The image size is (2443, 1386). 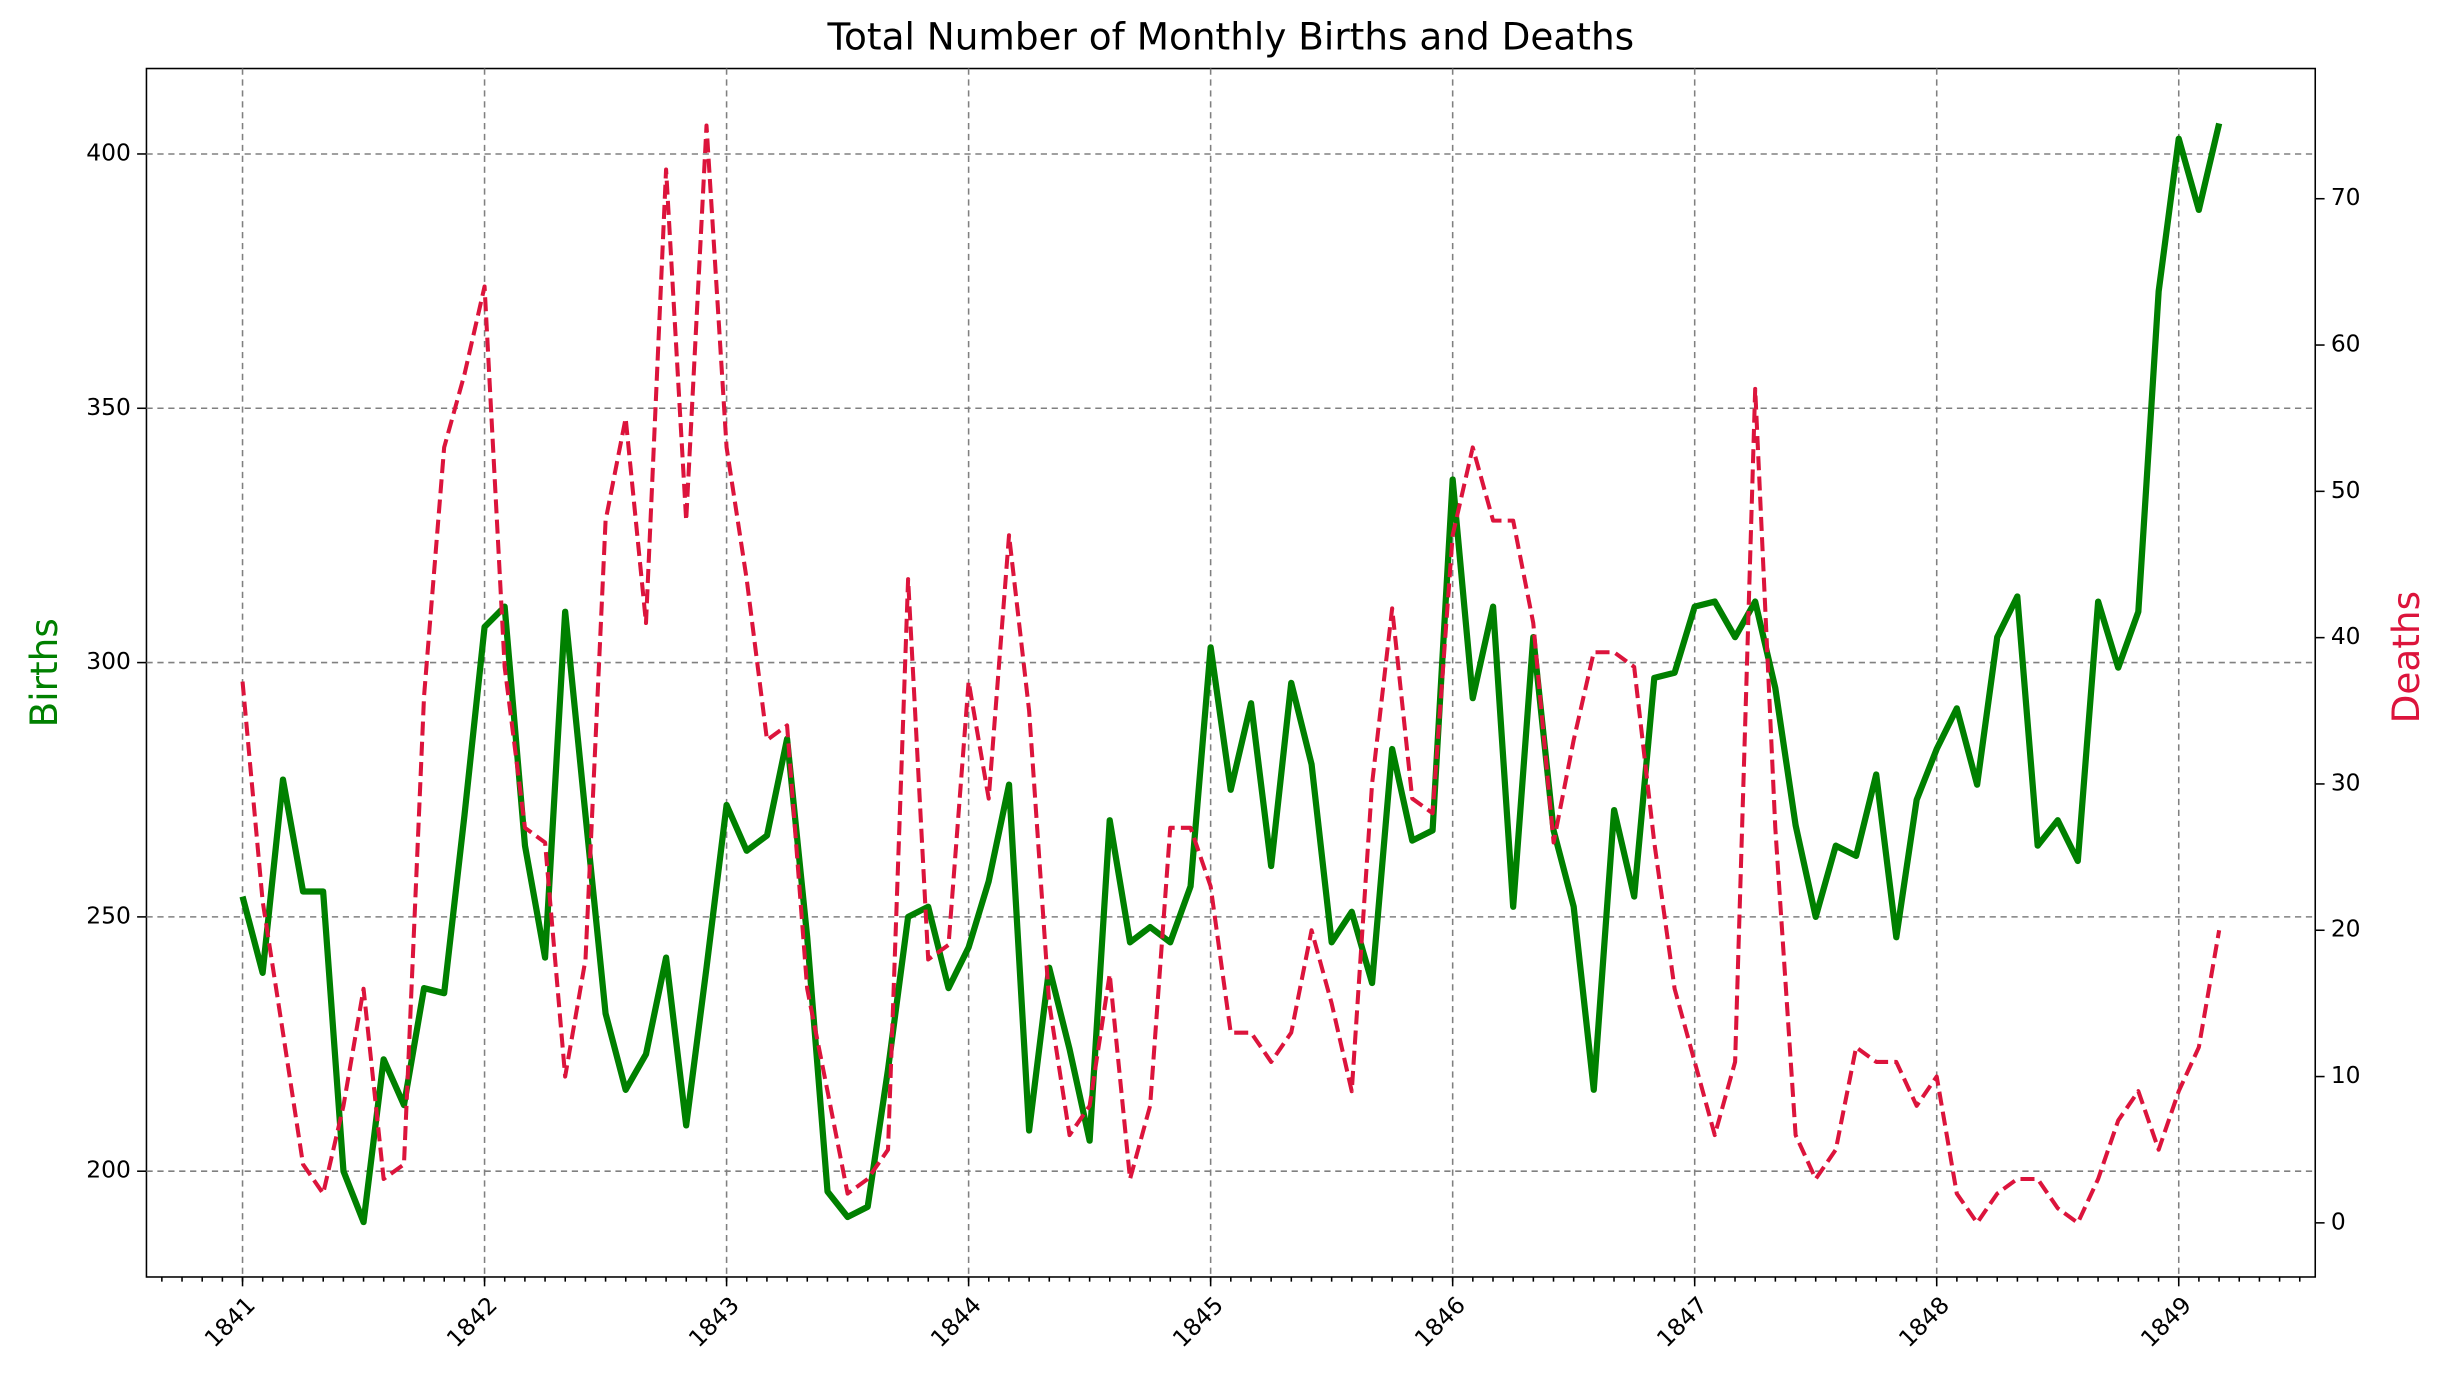 What do you see at coordinates (2346, 1075) in the screenshot?
I see `y2-tick-label: 10` at bounding box center [2346, 1075].